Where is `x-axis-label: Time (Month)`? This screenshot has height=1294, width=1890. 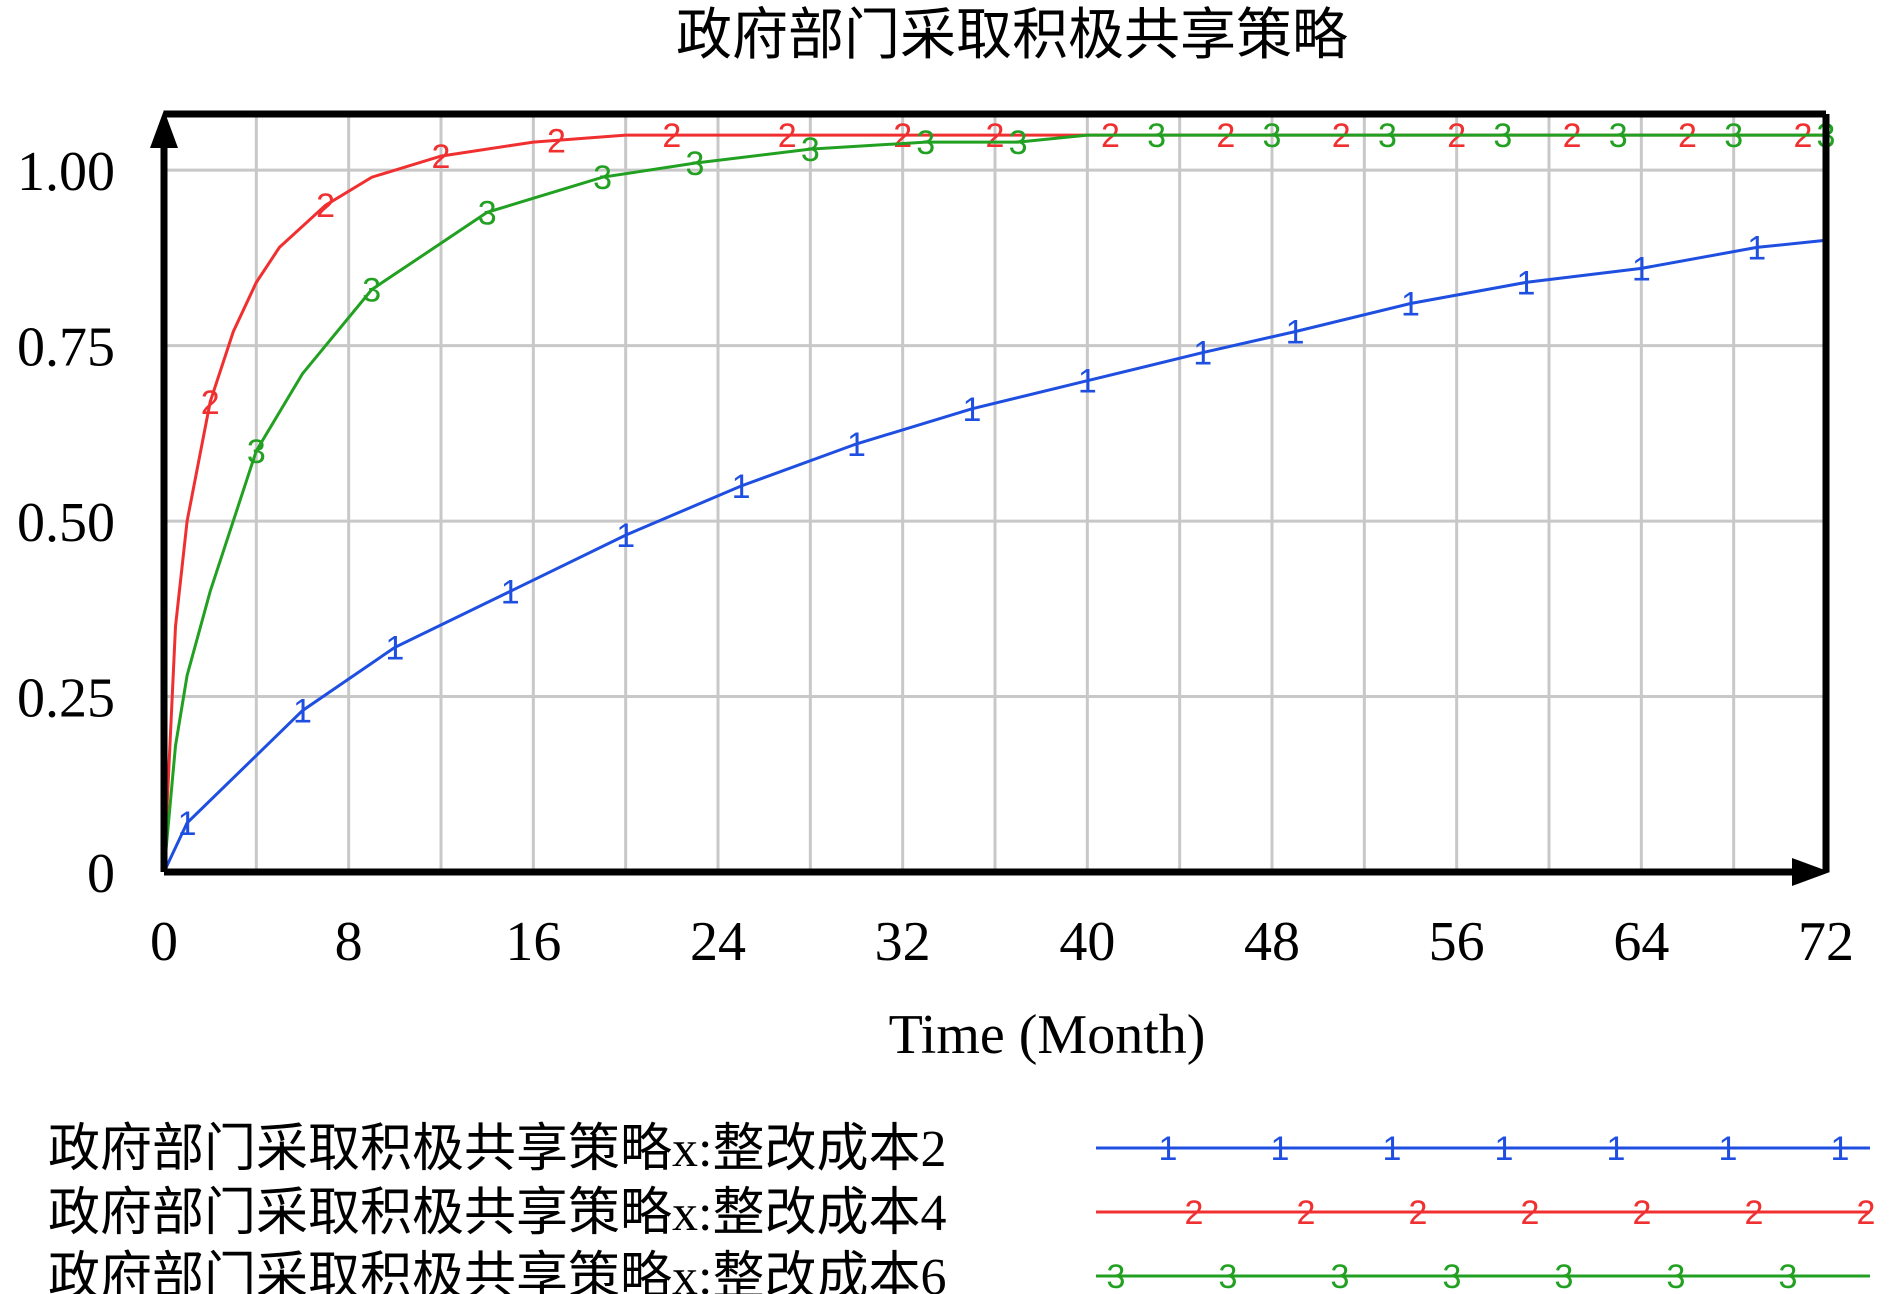 x-axis-label: Time (Month) is located at coordinates (1047, 1035).